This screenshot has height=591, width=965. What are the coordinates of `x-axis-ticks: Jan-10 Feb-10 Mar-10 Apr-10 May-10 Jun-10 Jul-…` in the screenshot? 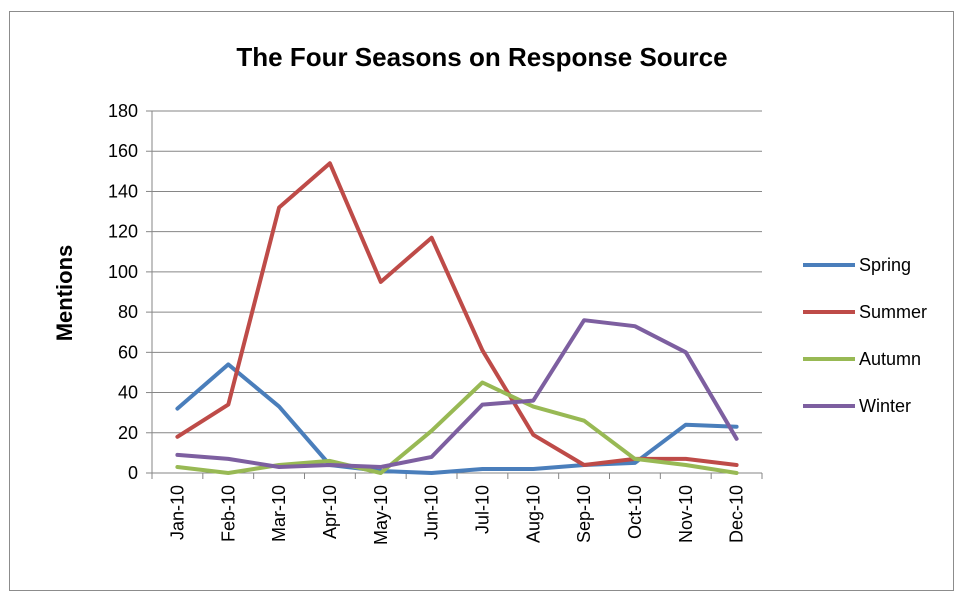 It's located at (457, 509).